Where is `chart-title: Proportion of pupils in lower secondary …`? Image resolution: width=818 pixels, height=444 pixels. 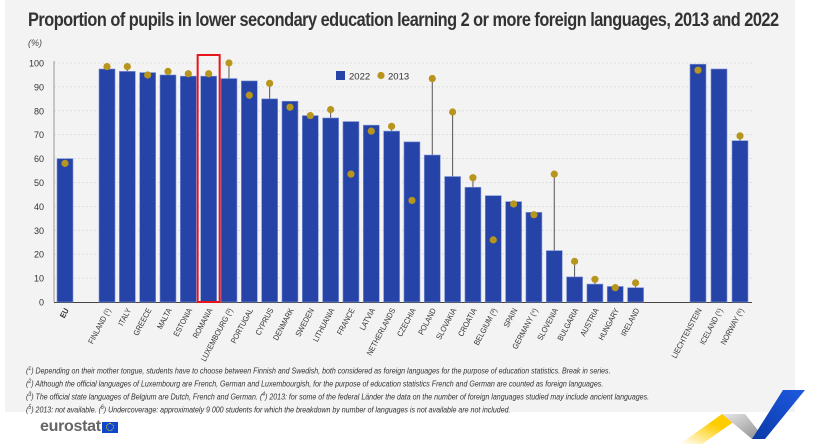
chart-title: Proportion of pupils in lower secondary … is located at coordinates (403, 20).